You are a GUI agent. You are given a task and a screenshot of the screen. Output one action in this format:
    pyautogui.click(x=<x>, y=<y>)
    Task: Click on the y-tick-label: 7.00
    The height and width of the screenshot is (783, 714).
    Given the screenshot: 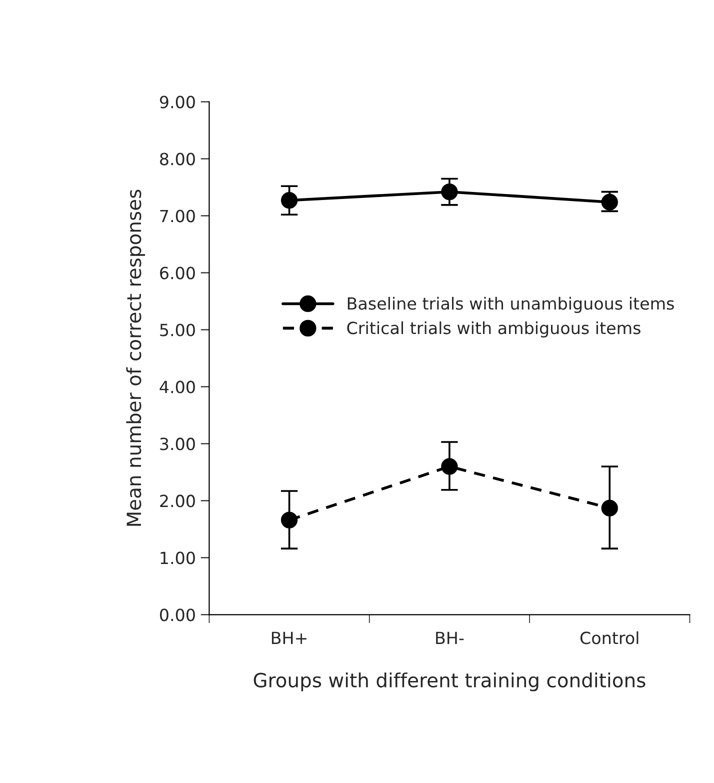 What is the action you would take?
    pyautogui.click(x=177, y=216)
    